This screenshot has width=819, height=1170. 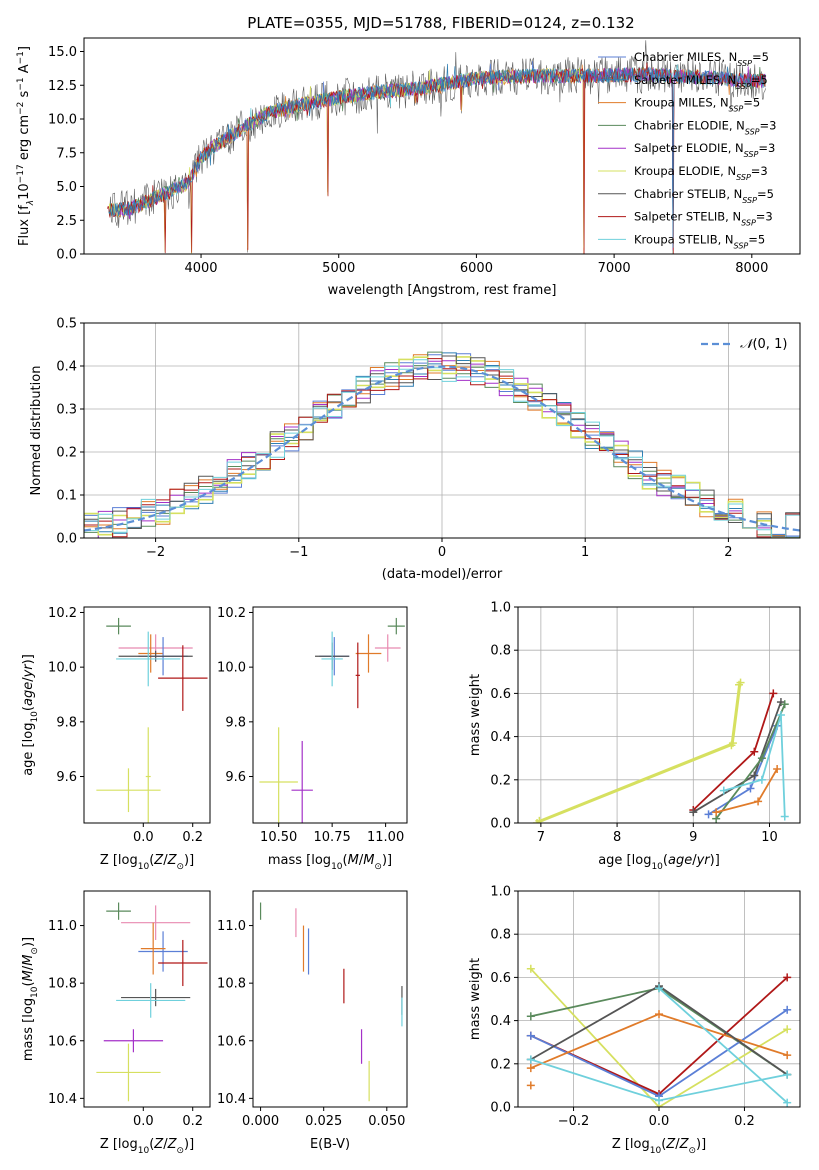 I want to click on x-axis-label: wavelength [Angstrom, rest frame], so click(x=442, y=290).